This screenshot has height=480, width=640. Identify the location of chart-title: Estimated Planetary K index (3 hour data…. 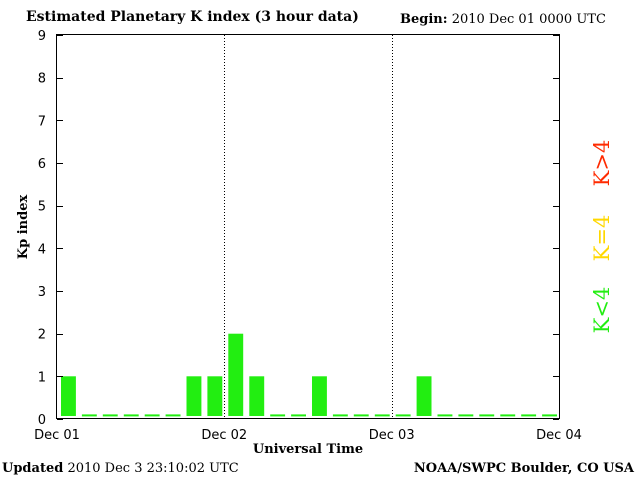
(192, 17).